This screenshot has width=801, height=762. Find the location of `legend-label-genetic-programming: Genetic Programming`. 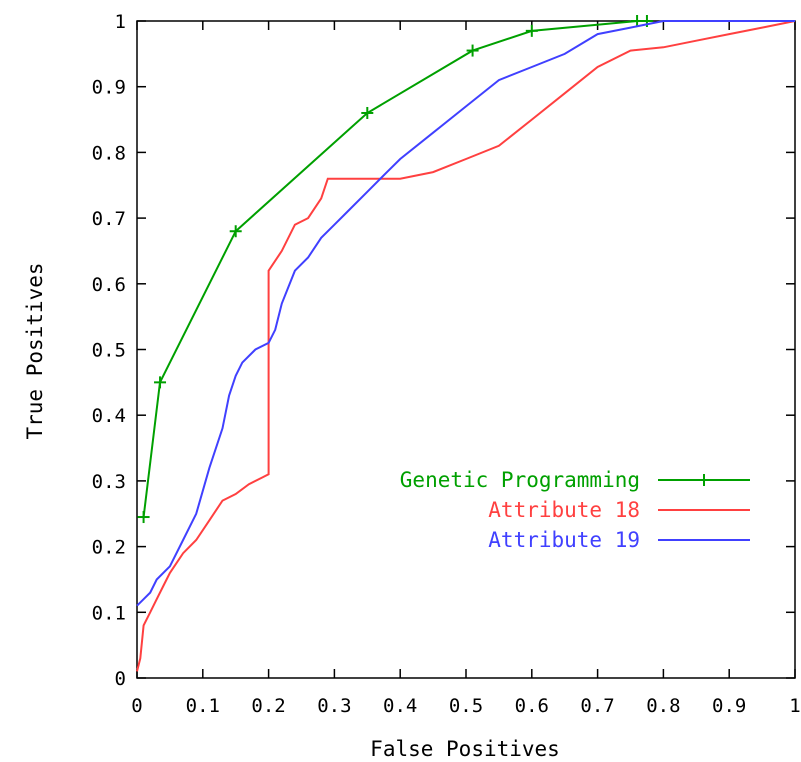

legend-label-genetic-programming: Genetic Programming is located at coordinates (520, 480).